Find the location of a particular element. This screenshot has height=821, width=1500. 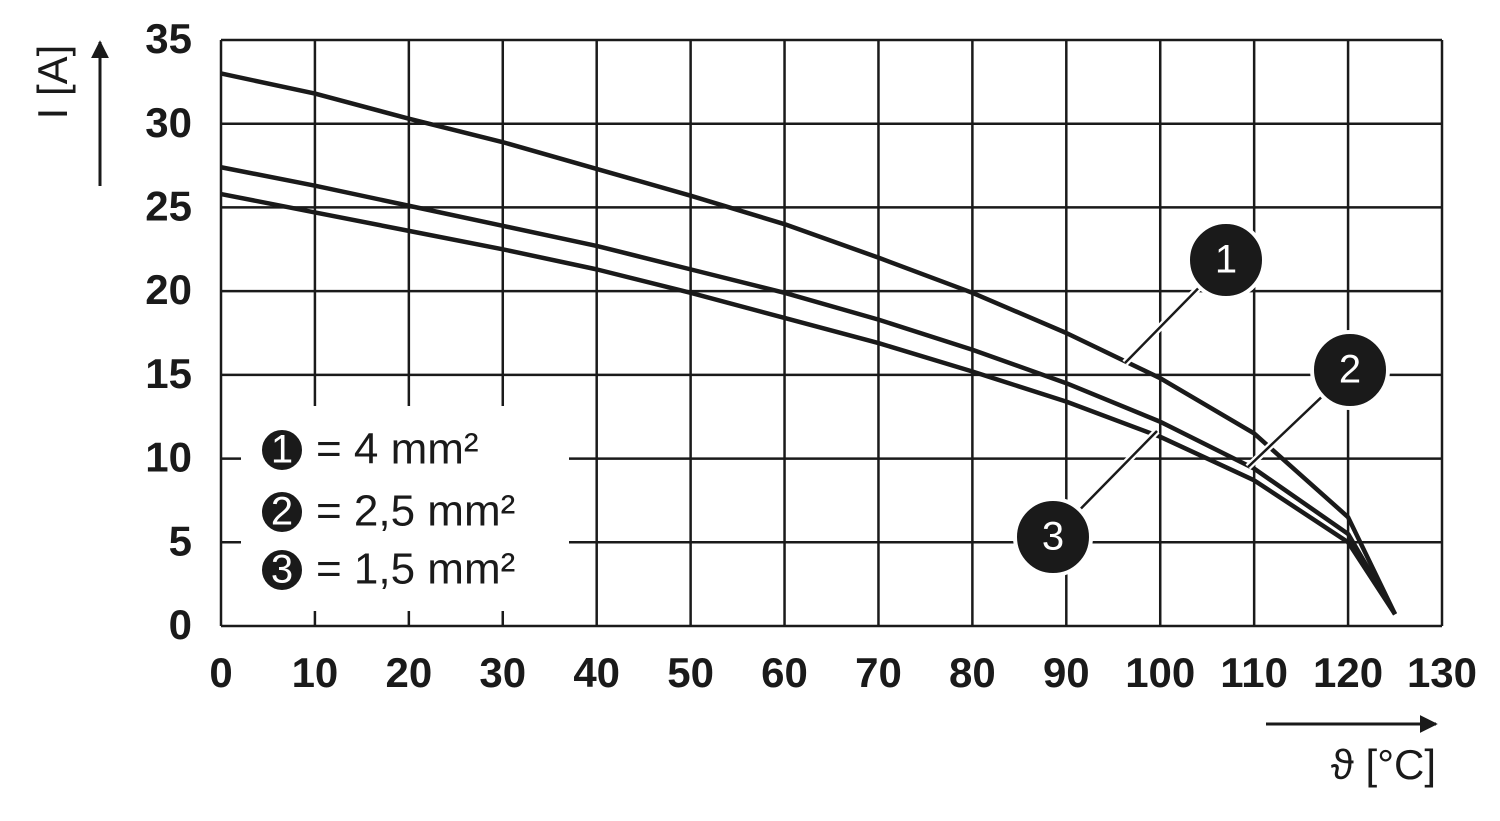

y-tick-label: 15 is located at coordinates (168, 373).